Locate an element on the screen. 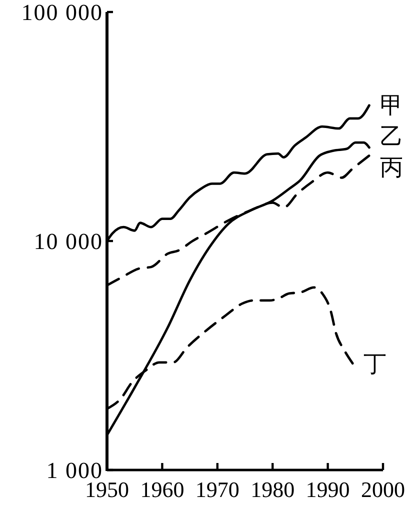  x-tick-label: 1980 is located at coordinates (272, 489).